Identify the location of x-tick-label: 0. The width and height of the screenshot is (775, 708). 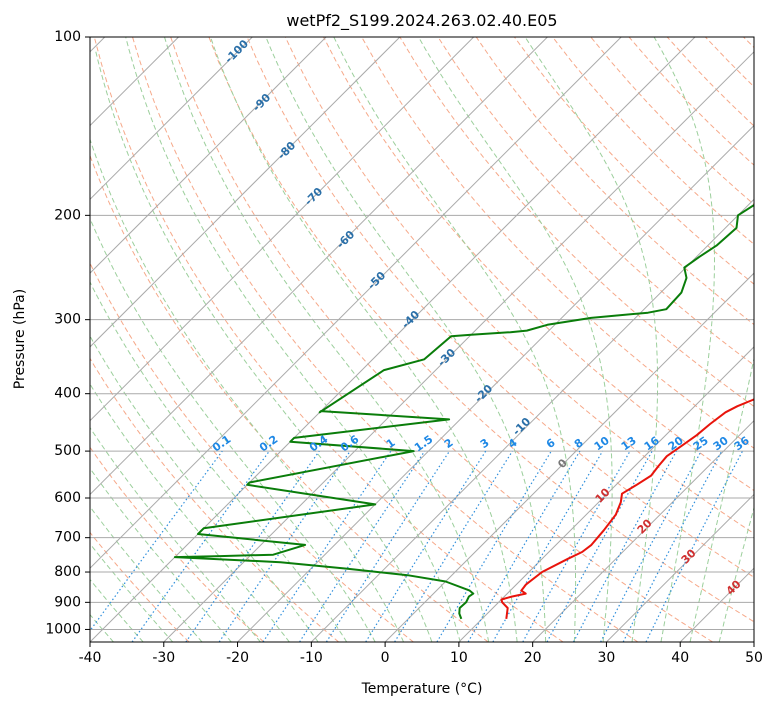
(385, 658).